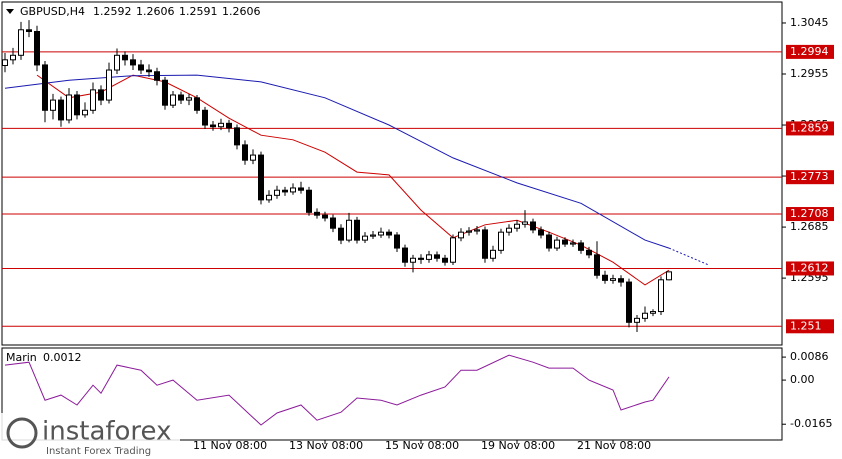  Describe the element at coordinates (155, 11) in the screenshot. I see `ohlc-high: 1.2606` at that location.